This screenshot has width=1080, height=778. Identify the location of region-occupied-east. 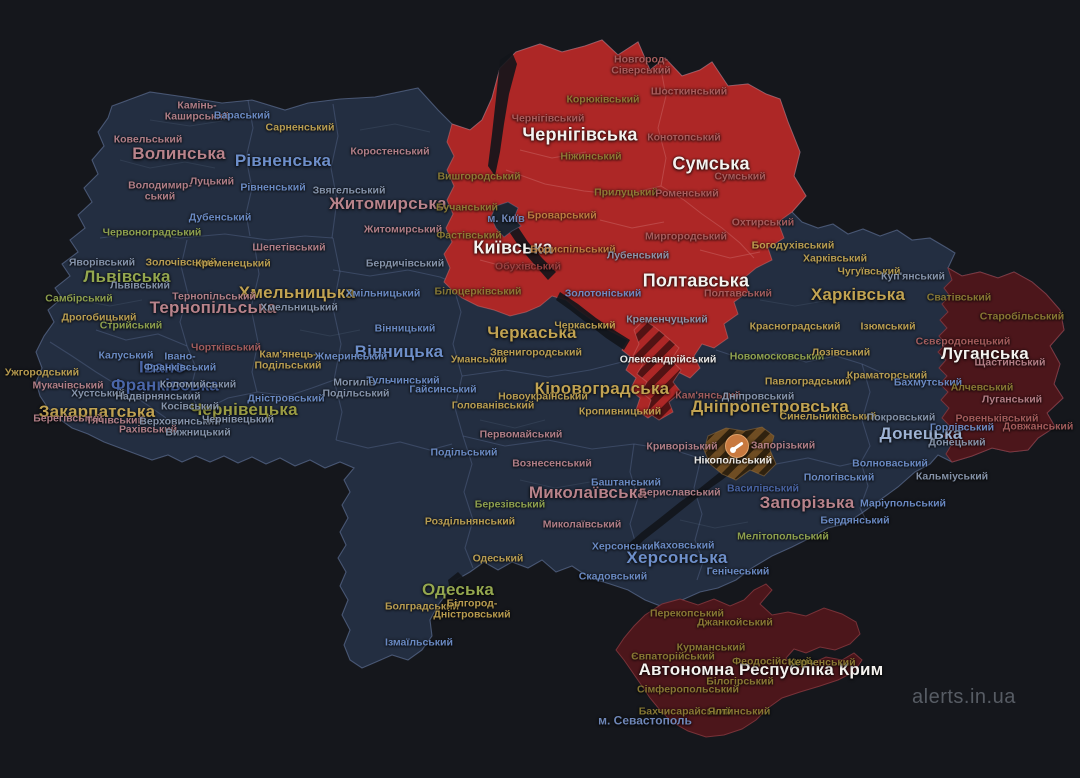
(1001, 364).